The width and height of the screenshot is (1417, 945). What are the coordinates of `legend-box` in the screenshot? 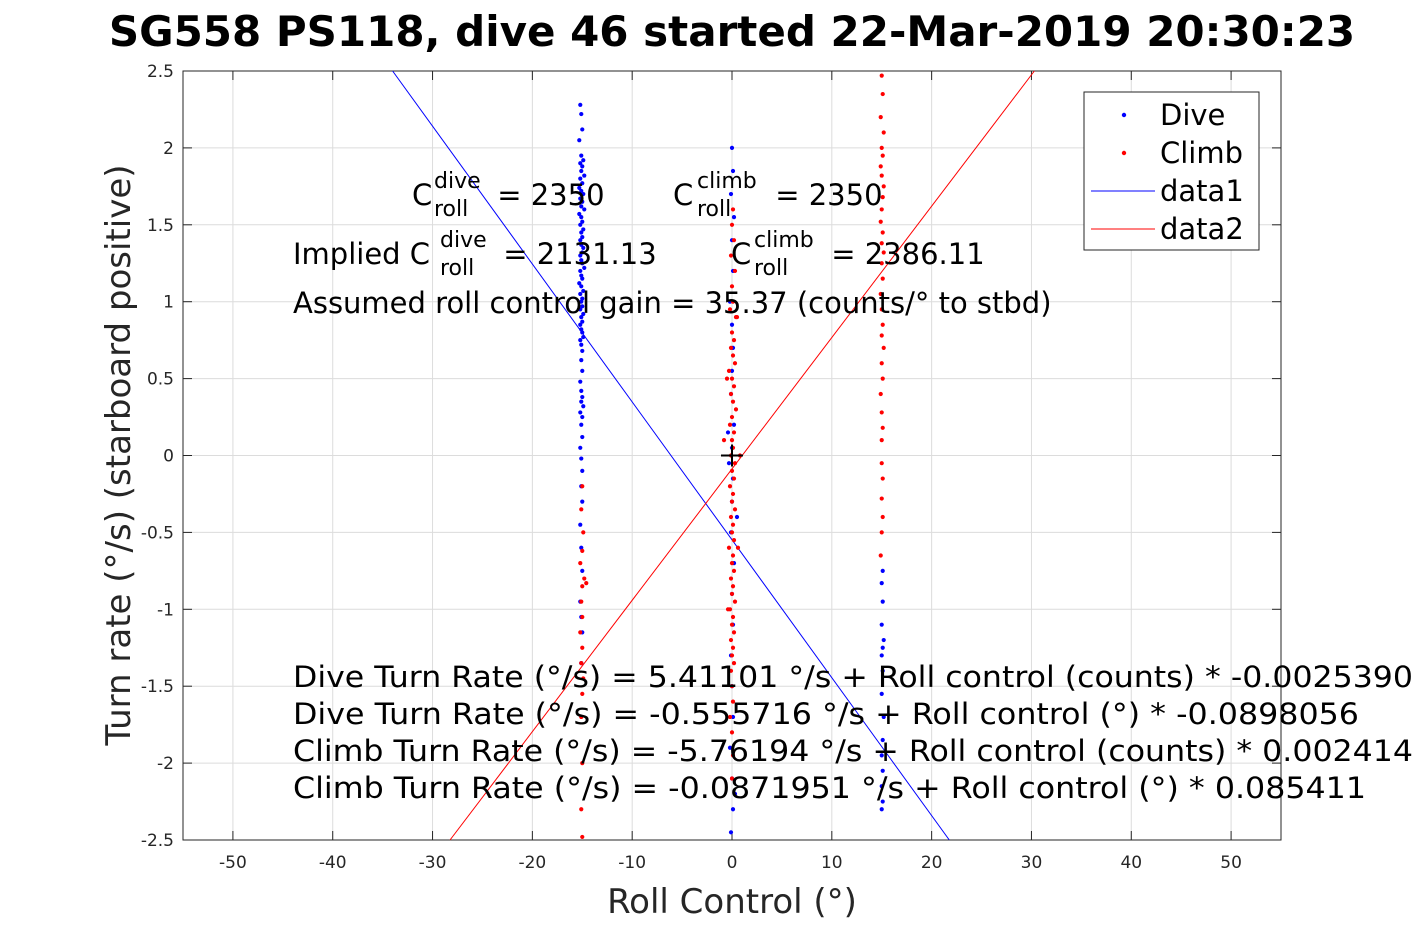 It's located at (1171, 171).